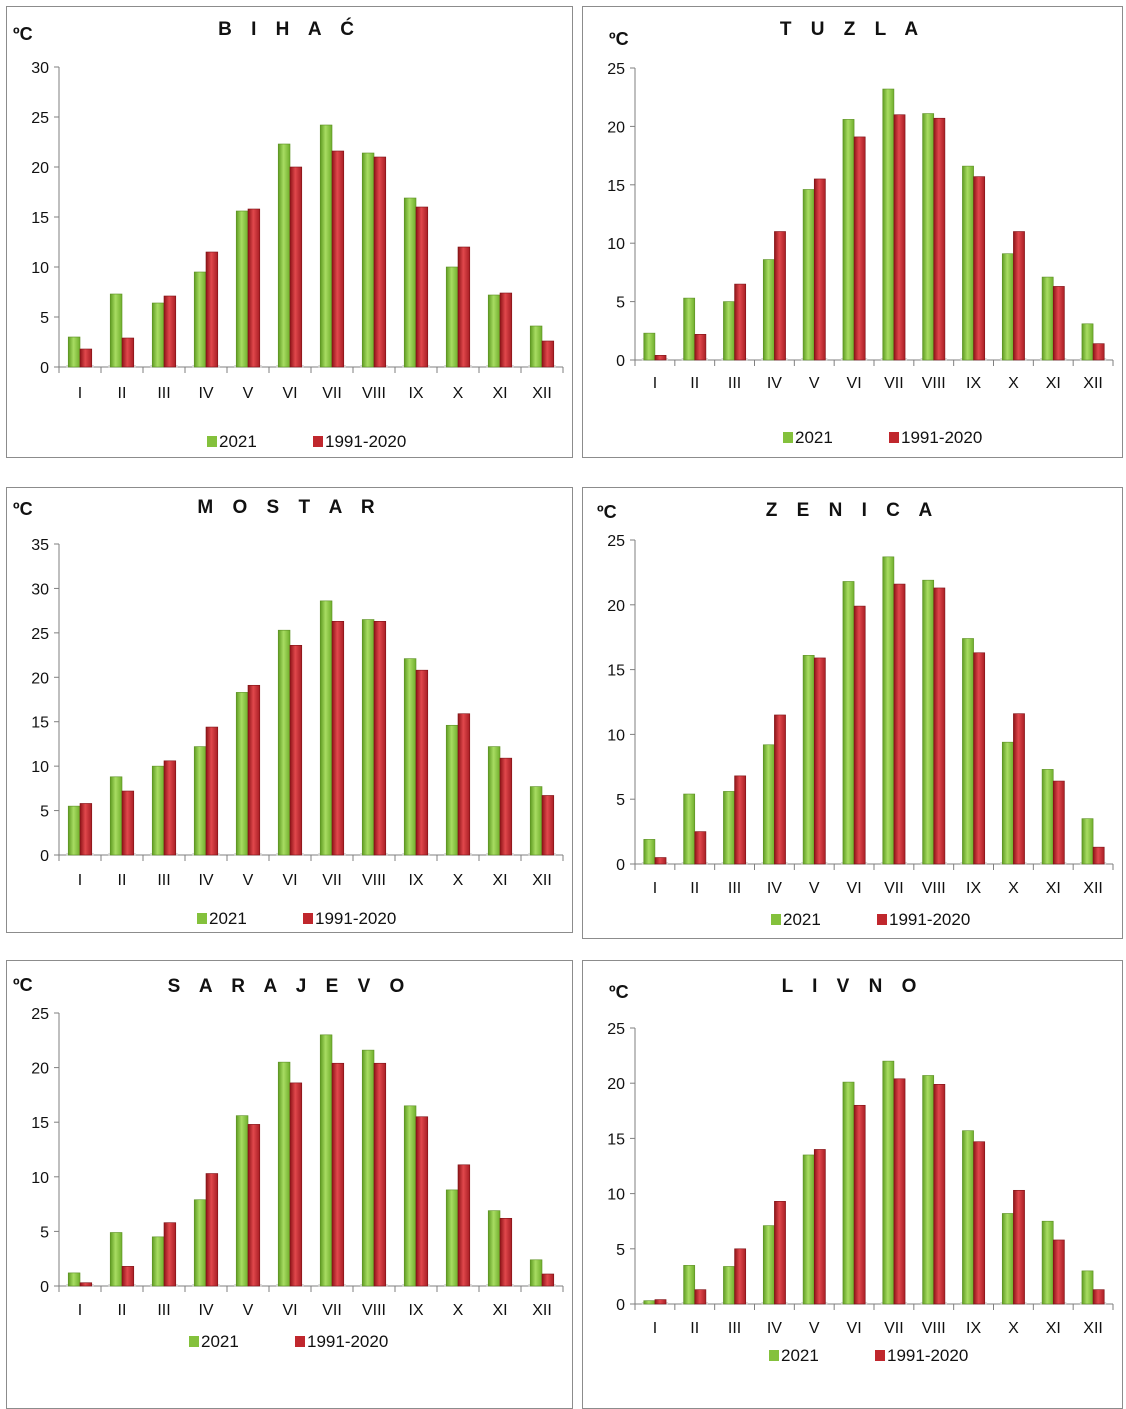 The width and height of the screenshot is (1126, 1409). Describe the element at coordinates (289, 29) in the screenshot. I see `chart-title: B I H A Ć` at that location.